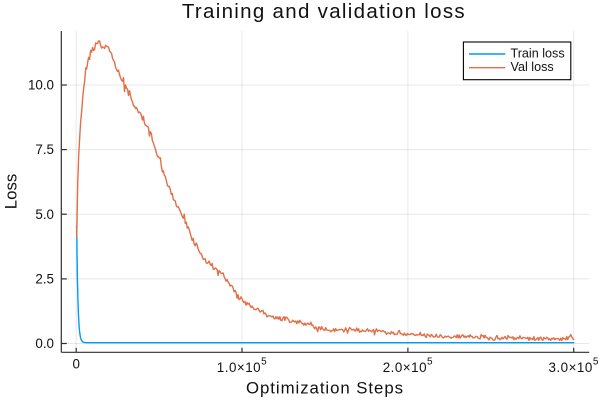 This screenshot has height=400, width=600. What do you see at coordinates (41, 85) in the screenshot?
I see `svg-text: 10.0` at bounding box center [41, 85].